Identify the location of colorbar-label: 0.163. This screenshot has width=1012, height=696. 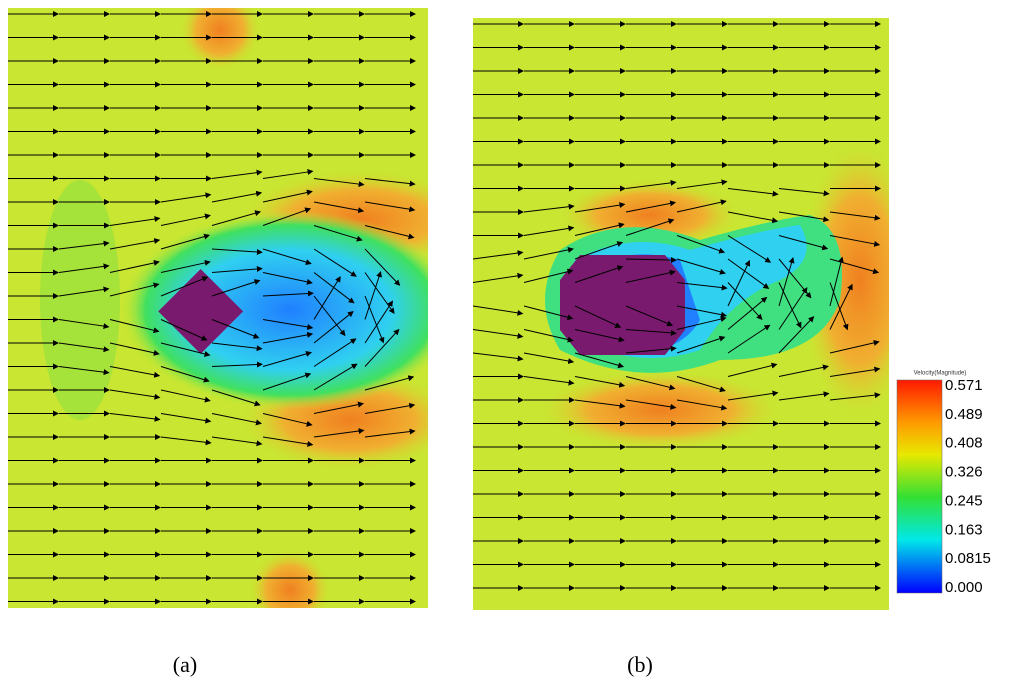
(964, 529).